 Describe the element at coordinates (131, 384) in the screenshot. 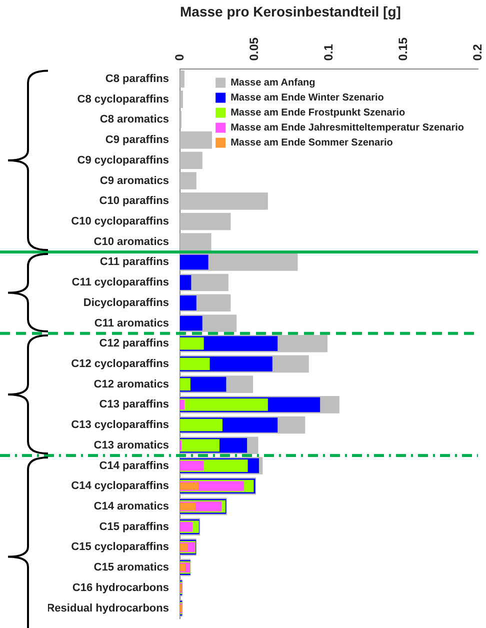

I see `y-tick-label: C12 aromatics` at that location.